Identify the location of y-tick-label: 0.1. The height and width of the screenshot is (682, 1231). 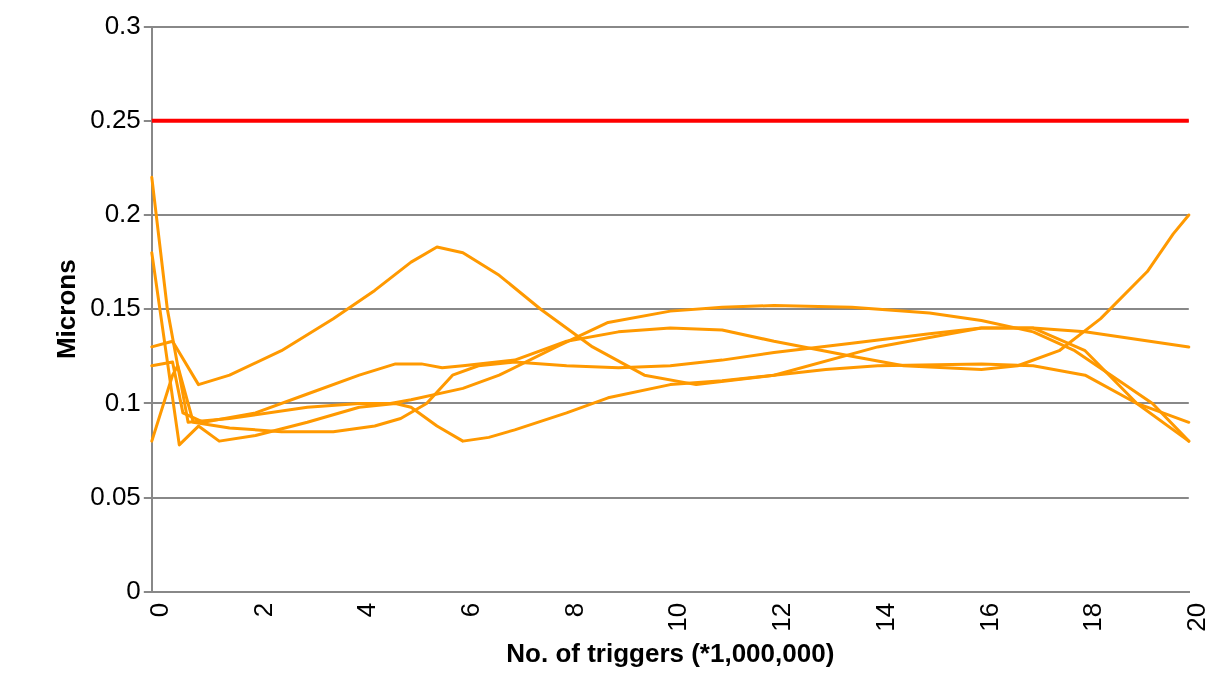
(122, 401).